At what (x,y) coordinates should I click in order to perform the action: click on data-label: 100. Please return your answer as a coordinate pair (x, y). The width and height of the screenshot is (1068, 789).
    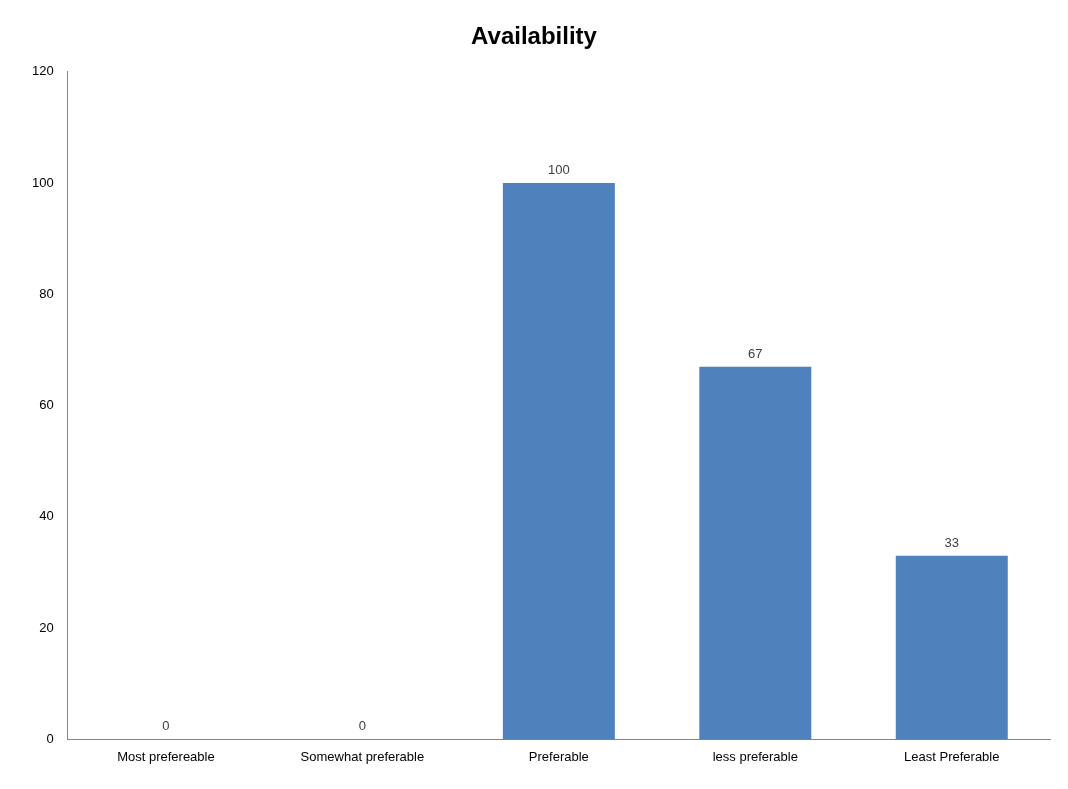
    Looking at the image, I should click on (558, 170).